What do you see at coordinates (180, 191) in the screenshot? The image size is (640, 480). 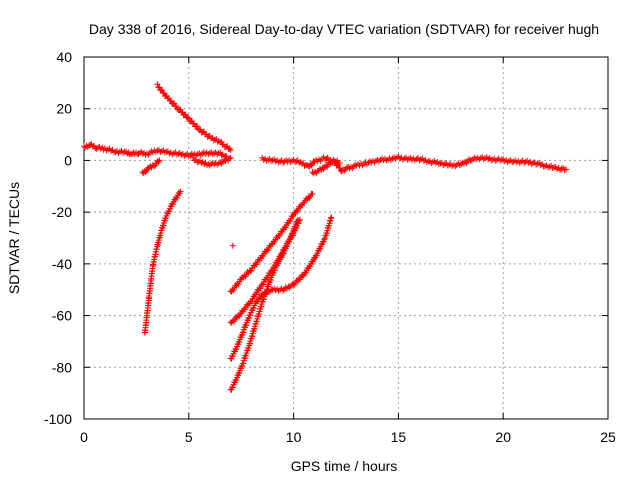 I see `data-point-steep-left` at bounding box center [180, 191].